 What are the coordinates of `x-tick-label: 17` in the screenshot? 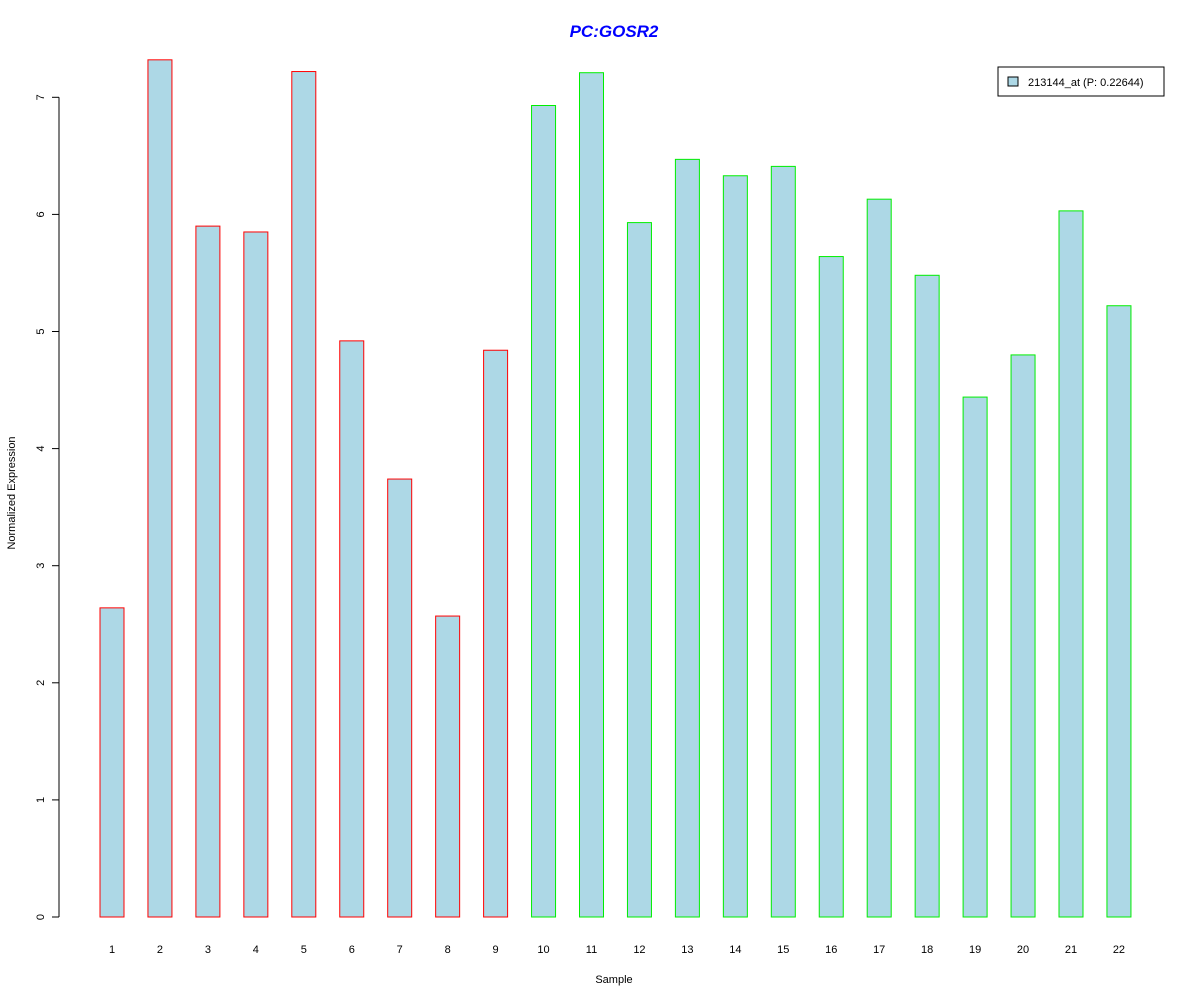 It's located at (879, 950).